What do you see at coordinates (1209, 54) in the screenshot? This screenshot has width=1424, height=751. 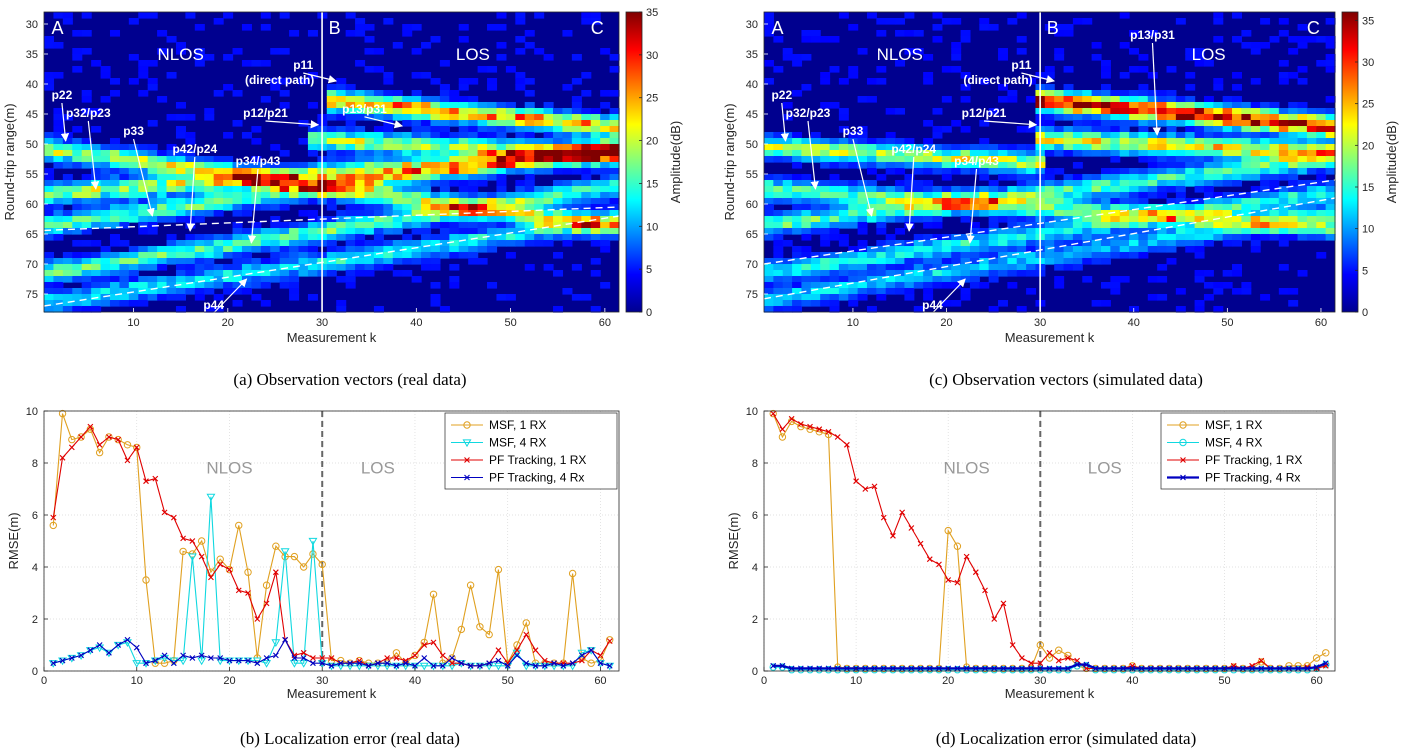 I see `region-label: LOS` at bounding box center [1209, 54].